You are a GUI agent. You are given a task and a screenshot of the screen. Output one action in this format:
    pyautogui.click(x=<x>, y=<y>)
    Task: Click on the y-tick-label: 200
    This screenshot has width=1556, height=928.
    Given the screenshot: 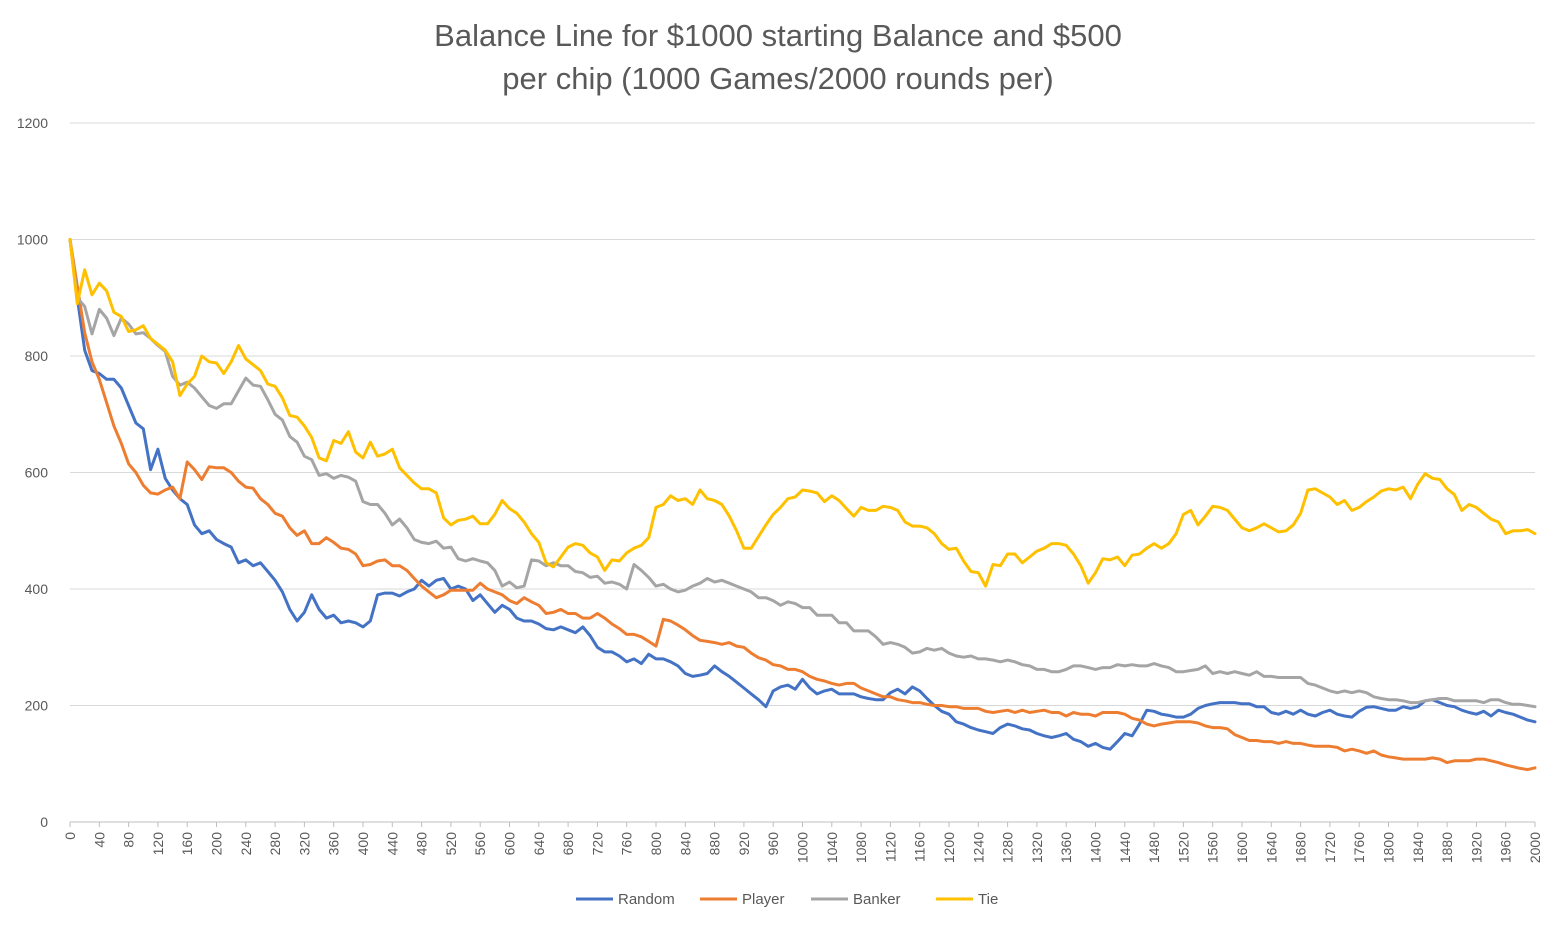 What is the action you would take?
    pyautogui.click(x=37, y=706)
    